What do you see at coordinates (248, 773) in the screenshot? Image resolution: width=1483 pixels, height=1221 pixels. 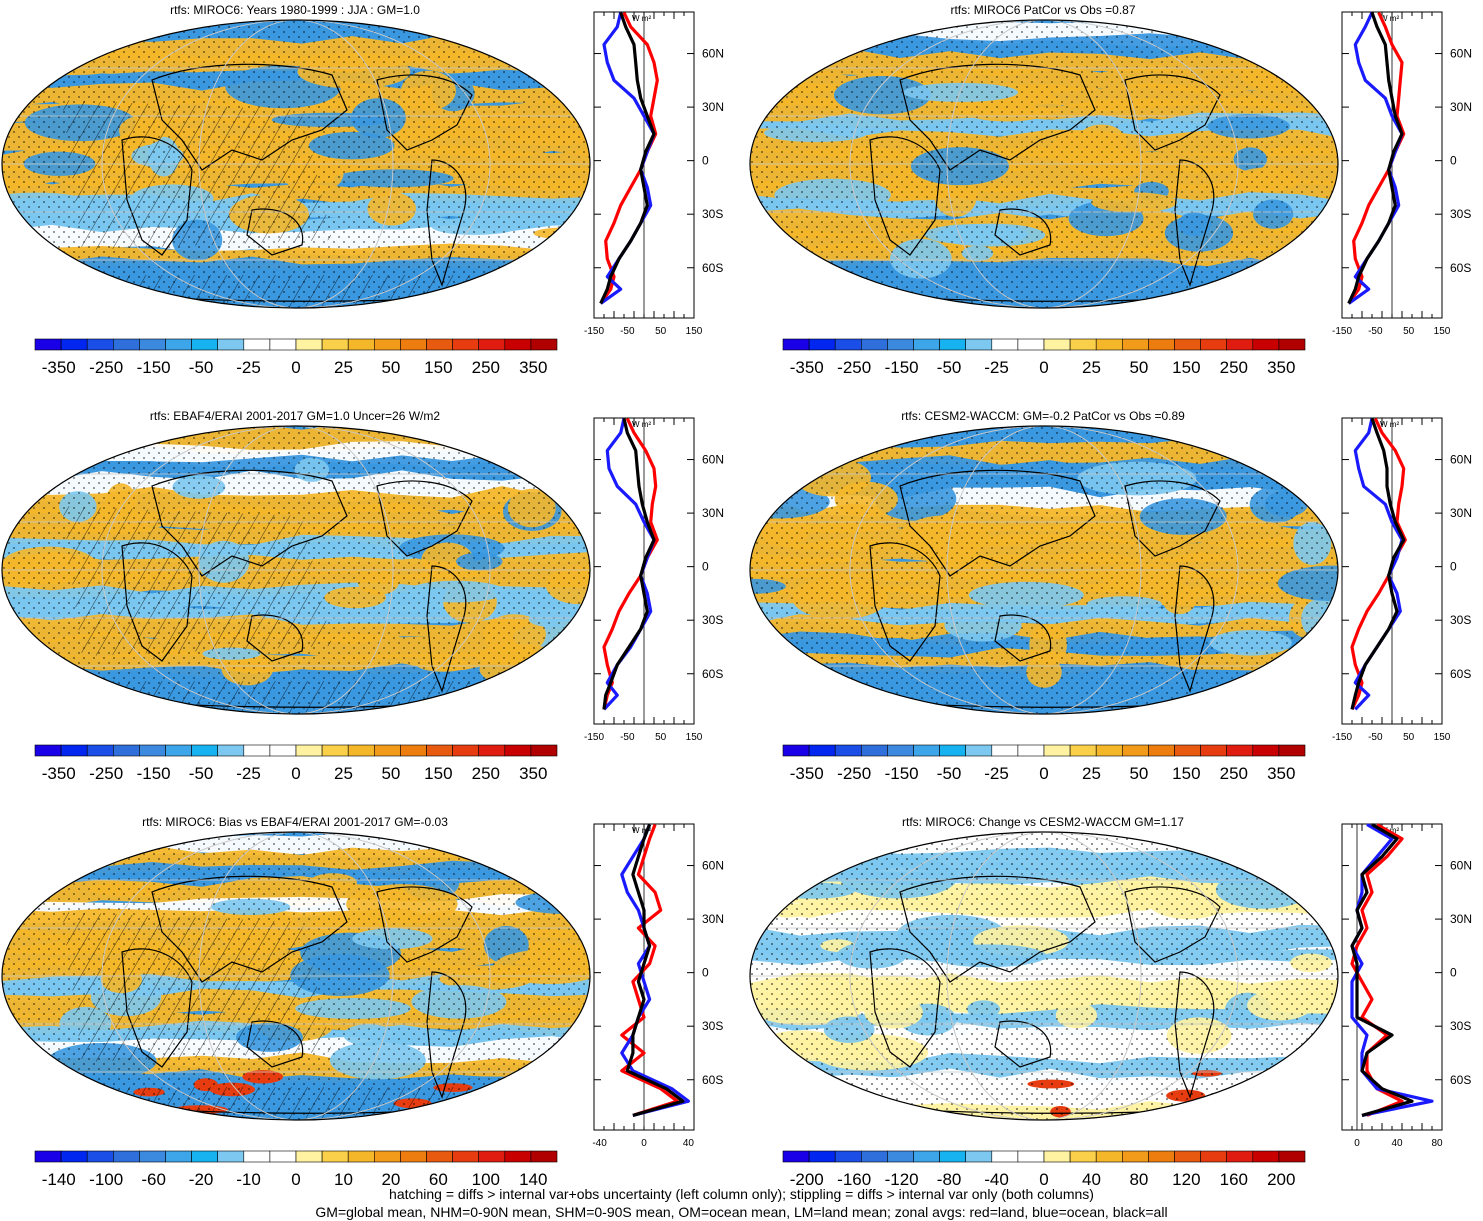 I see `colorbar-label: -25` at bounding box center [248, 773].